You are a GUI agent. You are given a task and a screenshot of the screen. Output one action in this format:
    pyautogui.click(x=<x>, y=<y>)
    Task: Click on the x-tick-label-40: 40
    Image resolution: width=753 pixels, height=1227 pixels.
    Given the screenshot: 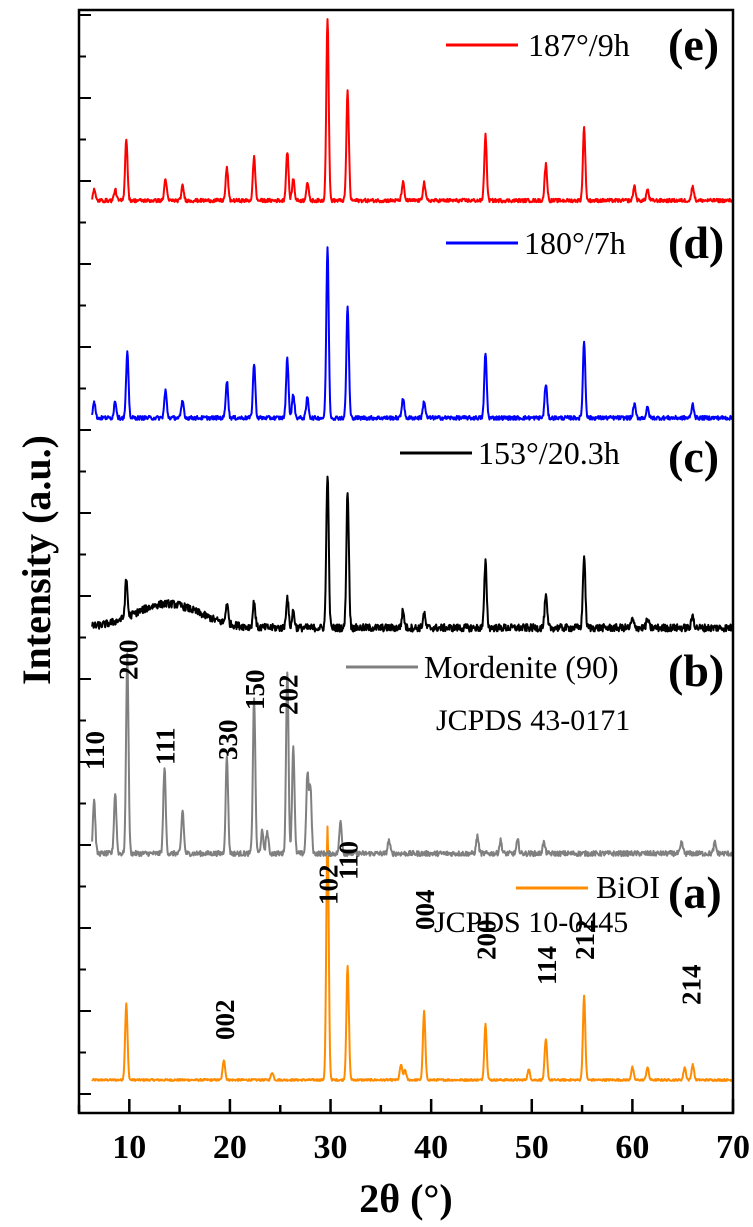 What is the action you would take?
    pyautogui.click(x=431, y=1147)
    